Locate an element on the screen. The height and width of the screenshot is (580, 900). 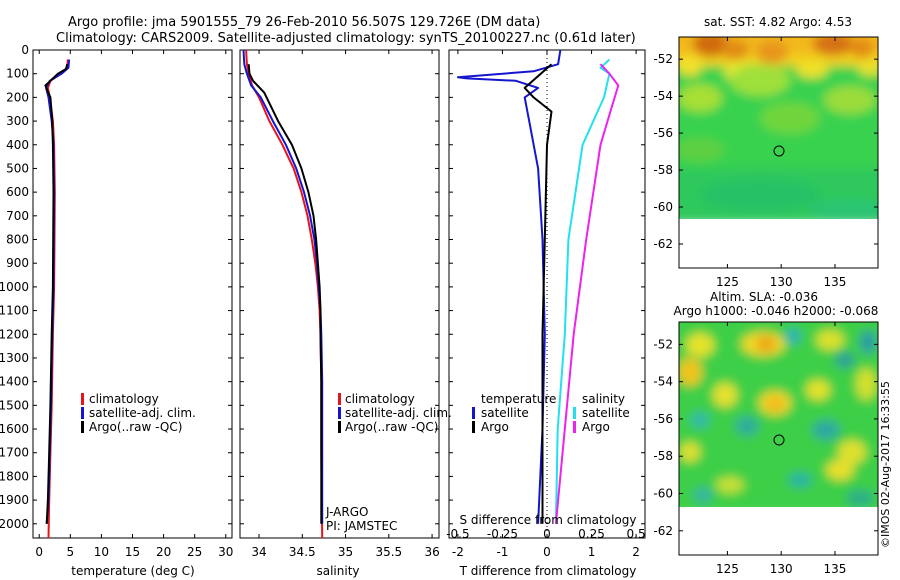
legend-label-s-argo: Argo is located at coordinates (596, 427).